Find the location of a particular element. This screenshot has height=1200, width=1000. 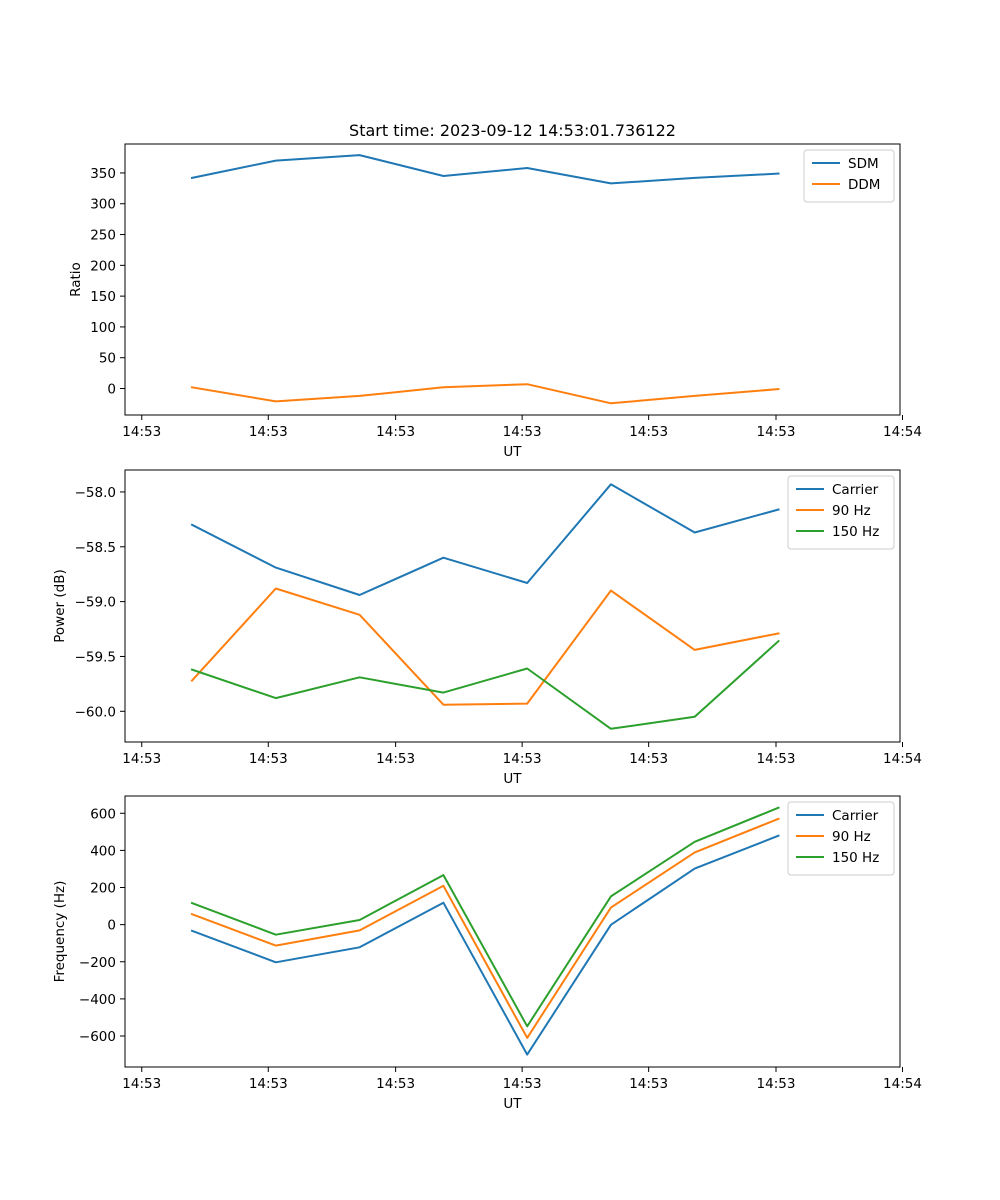

y-tick-label: −60.0 is located at coordinates (95, 712).